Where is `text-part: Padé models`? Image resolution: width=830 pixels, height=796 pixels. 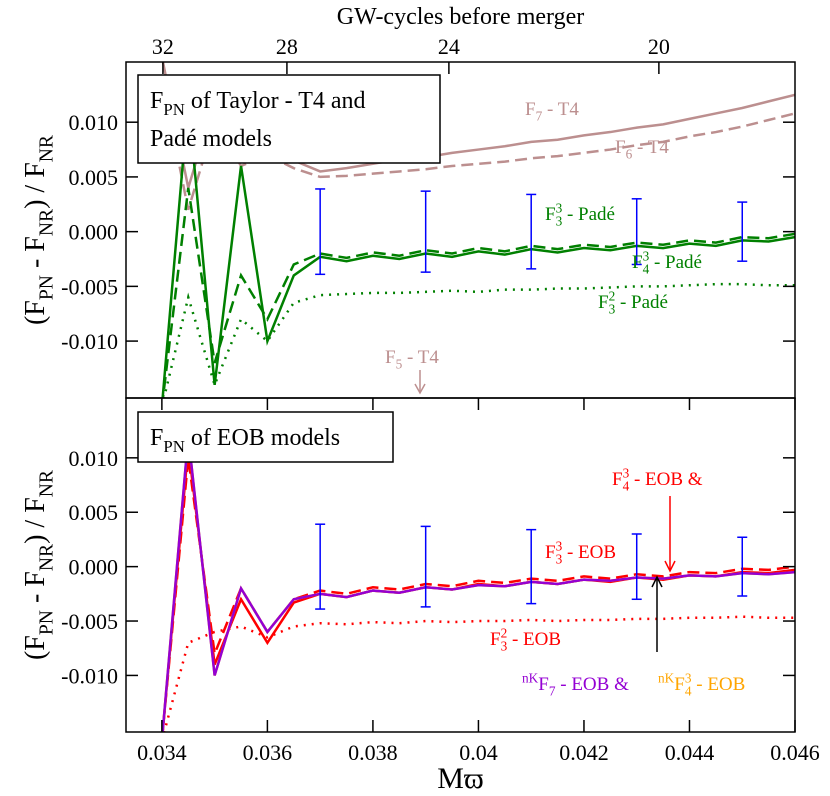 text-part: Padé models is located at coordinates (211, 139).